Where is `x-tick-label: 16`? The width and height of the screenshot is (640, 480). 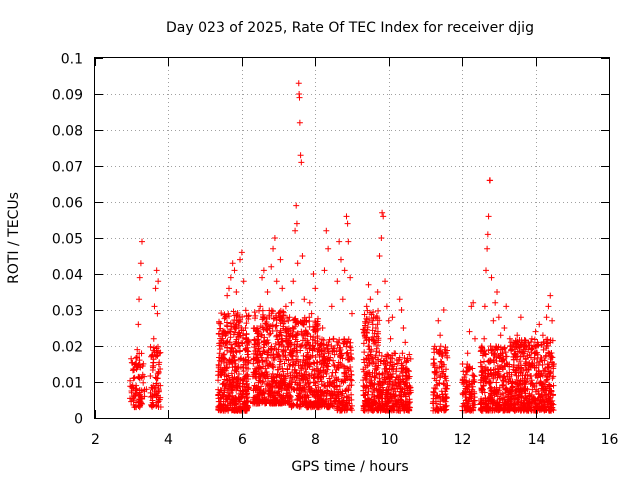 x-tick-label: 16 is located at coordinates (610, 440).